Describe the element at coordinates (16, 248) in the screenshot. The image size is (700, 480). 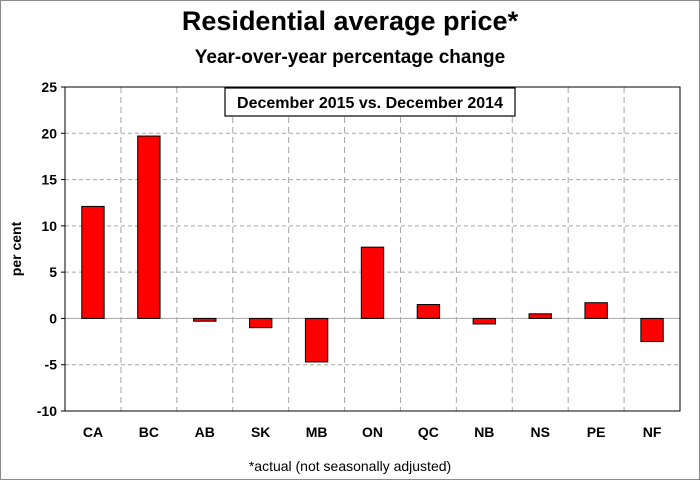
I see `y-axis-label: per cent` at that location.